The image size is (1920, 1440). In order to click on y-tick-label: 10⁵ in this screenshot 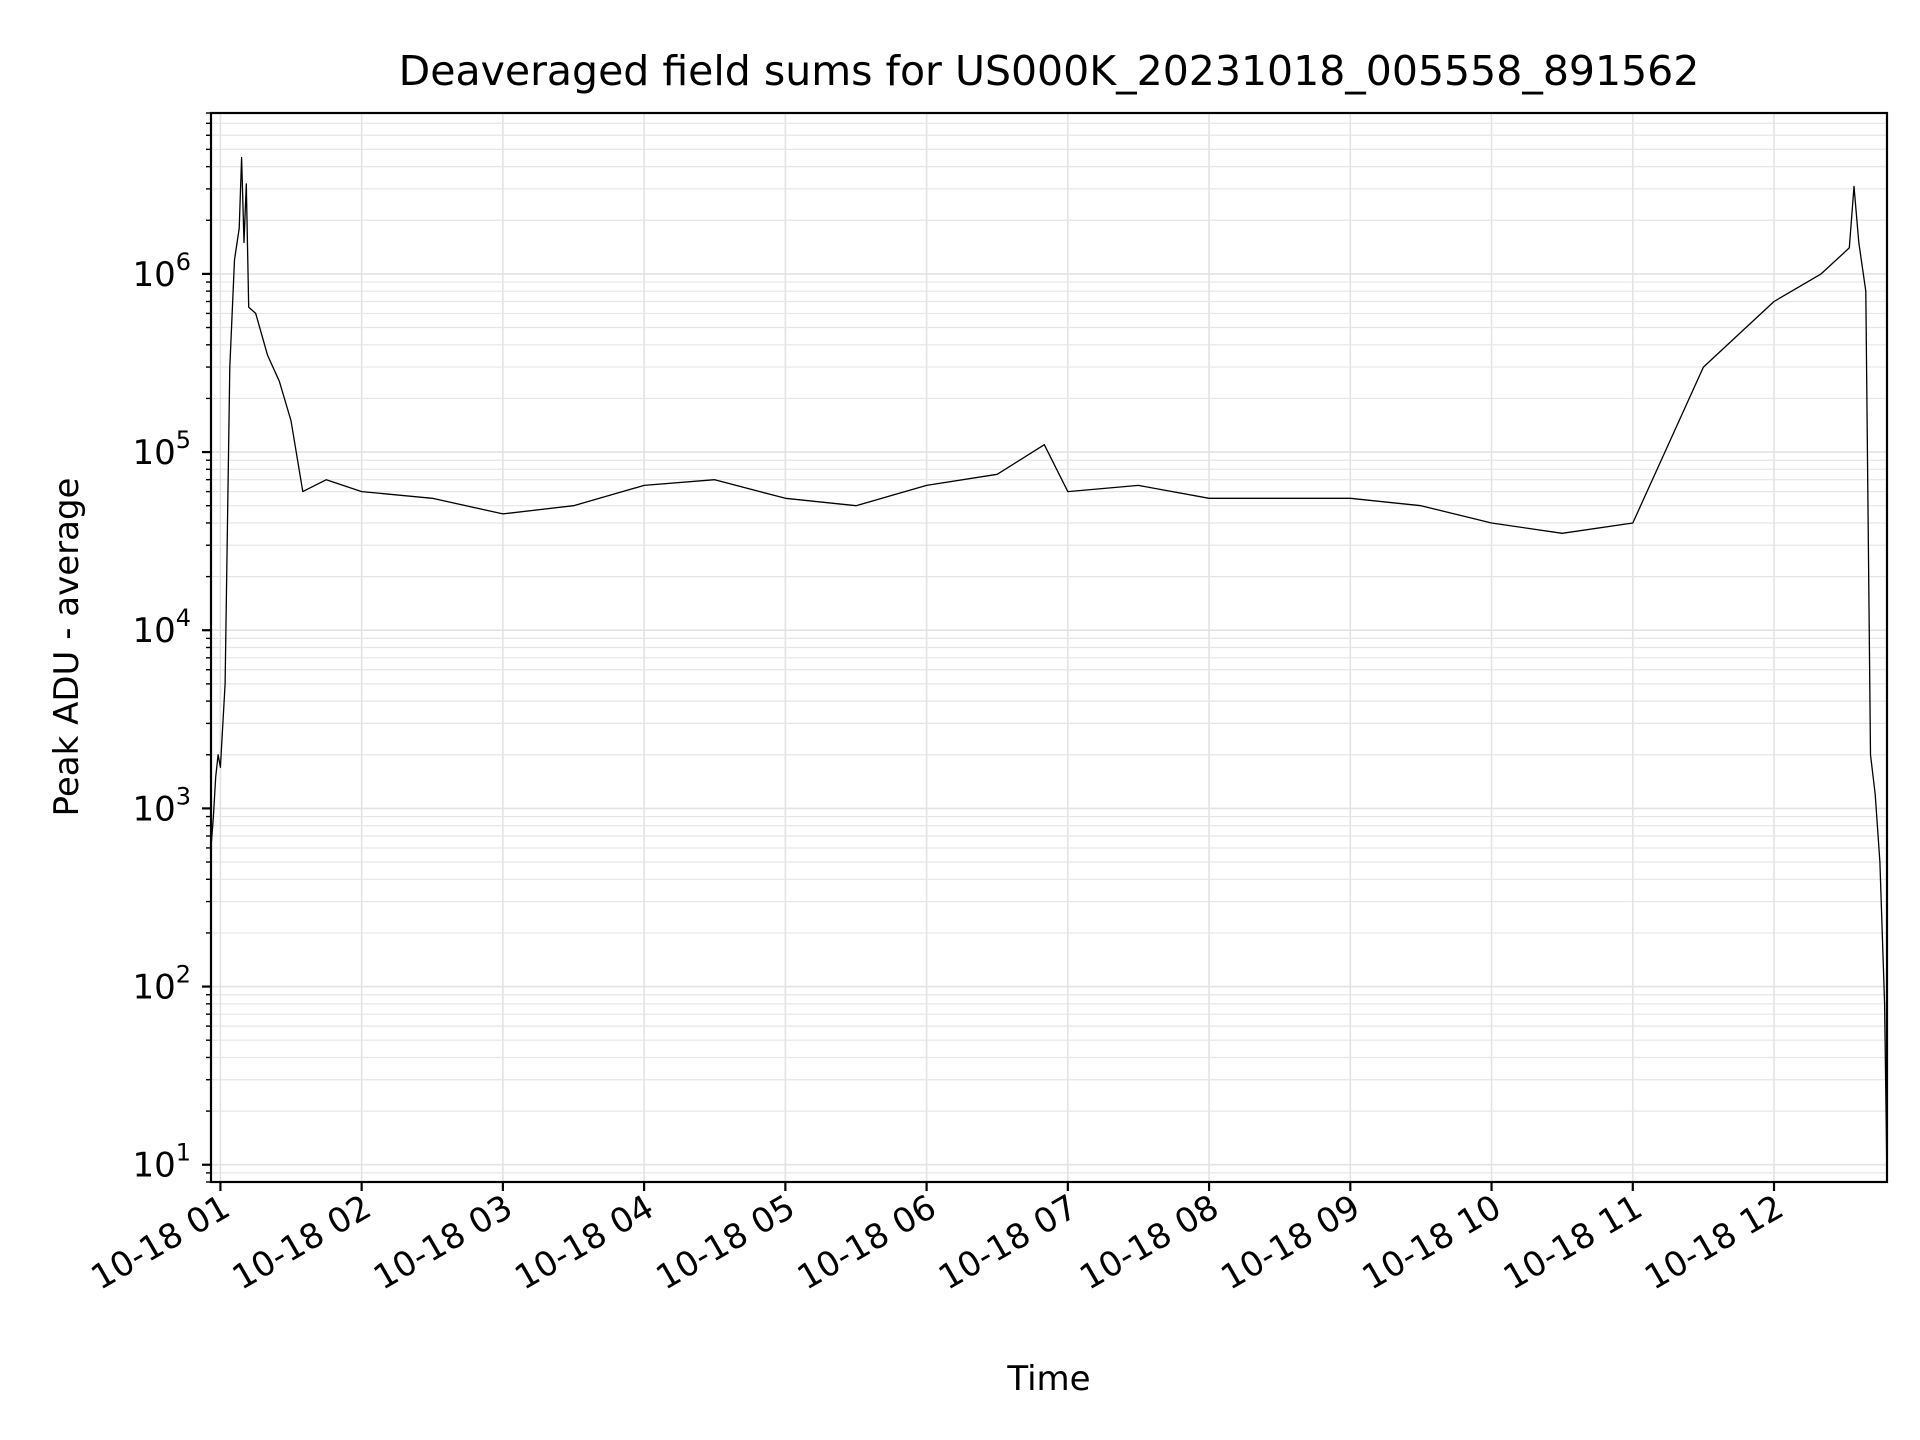, I will do `click(161, 449)`.